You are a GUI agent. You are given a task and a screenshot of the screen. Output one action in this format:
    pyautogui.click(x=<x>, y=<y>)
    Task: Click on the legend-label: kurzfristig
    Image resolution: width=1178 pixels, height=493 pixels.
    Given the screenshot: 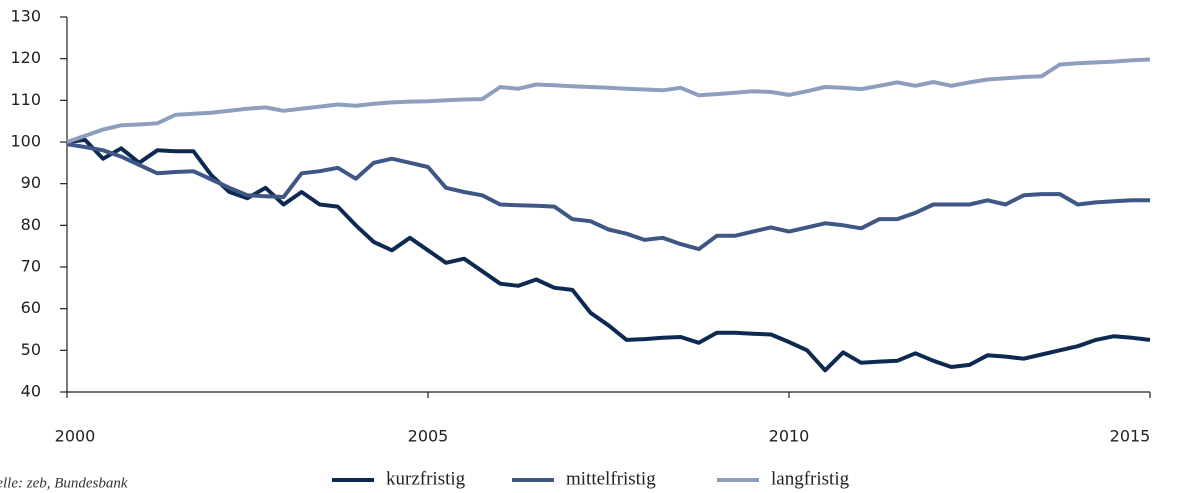 What is the action you would take?
    pyautogui.click(x=426, y=478)
    